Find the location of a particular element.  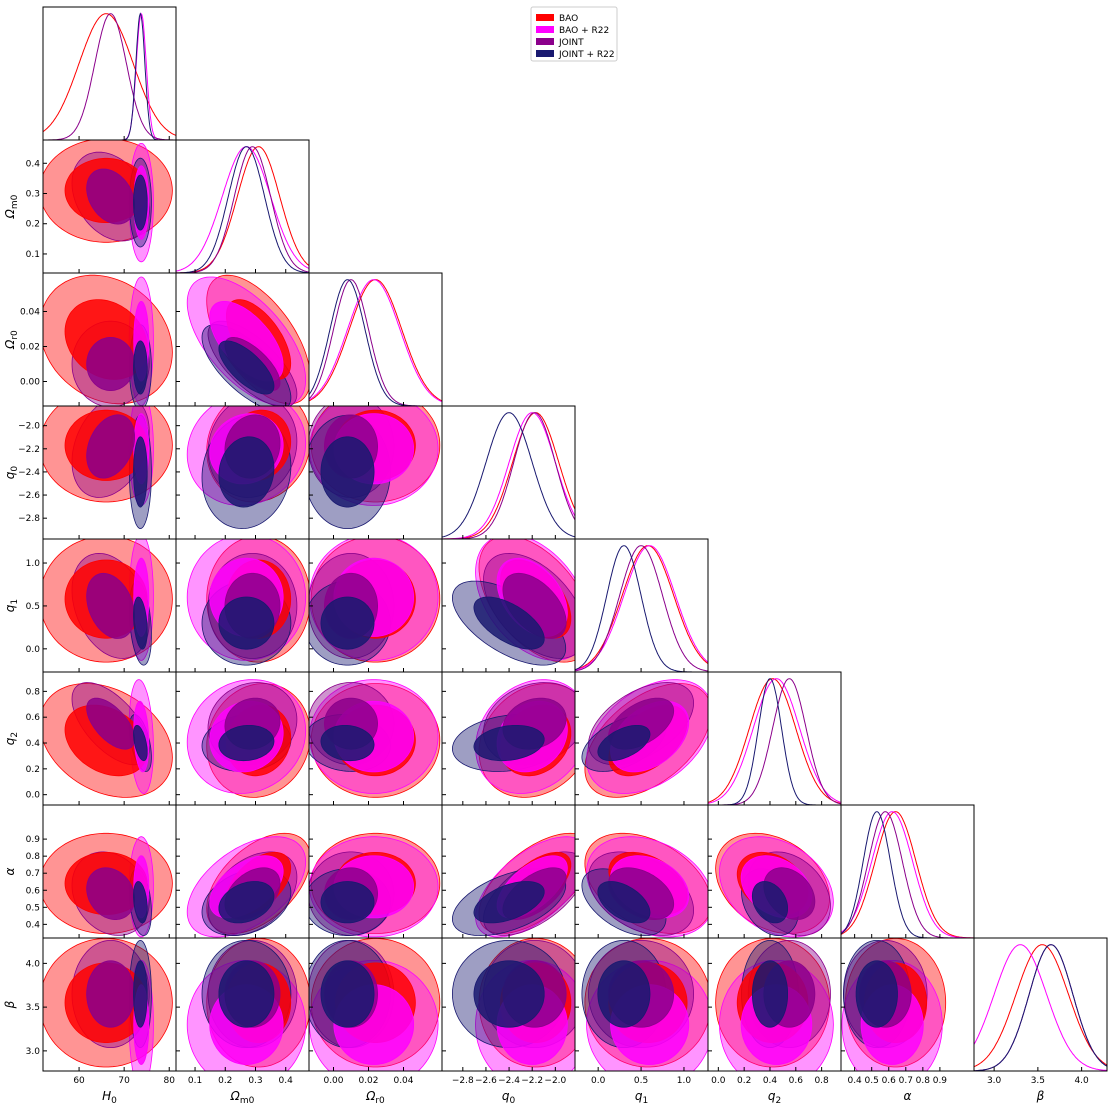

x-tick-label: 4.0 is located at coordinates (1081, 1081).